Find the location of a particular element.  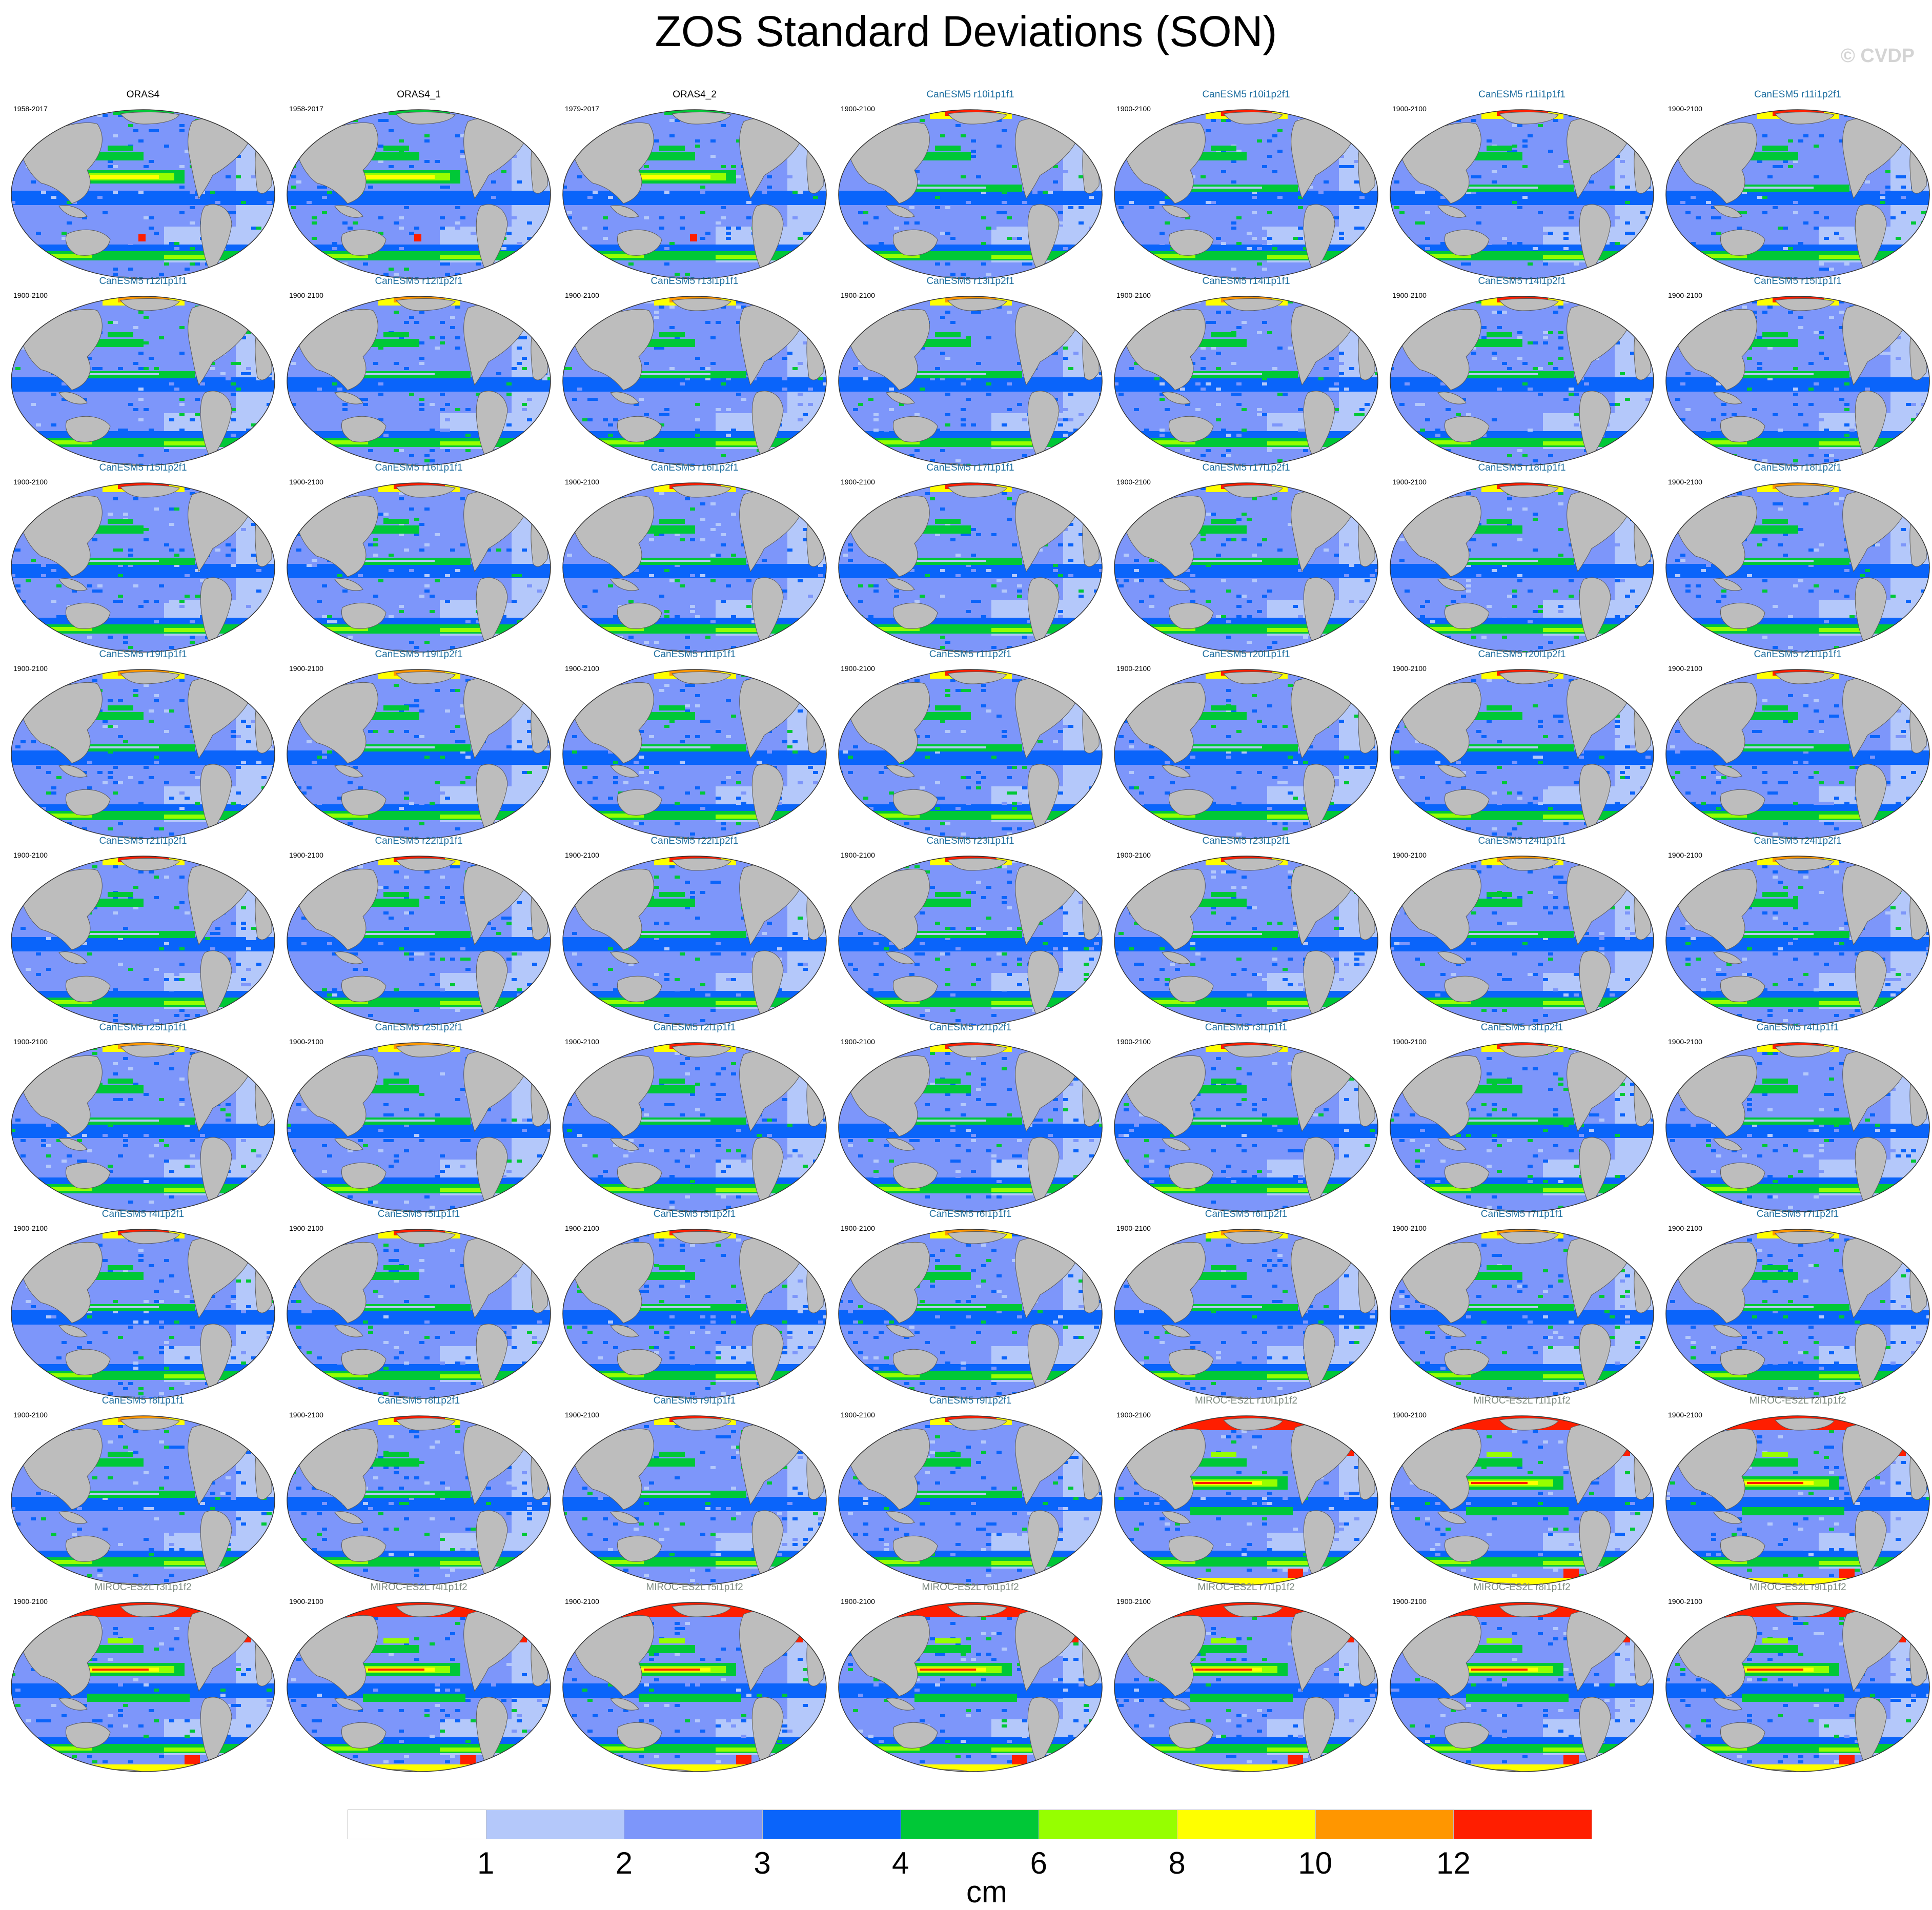

panel-title: CanESM5 r13i1p1f1 is located at coordinates (694, 281).